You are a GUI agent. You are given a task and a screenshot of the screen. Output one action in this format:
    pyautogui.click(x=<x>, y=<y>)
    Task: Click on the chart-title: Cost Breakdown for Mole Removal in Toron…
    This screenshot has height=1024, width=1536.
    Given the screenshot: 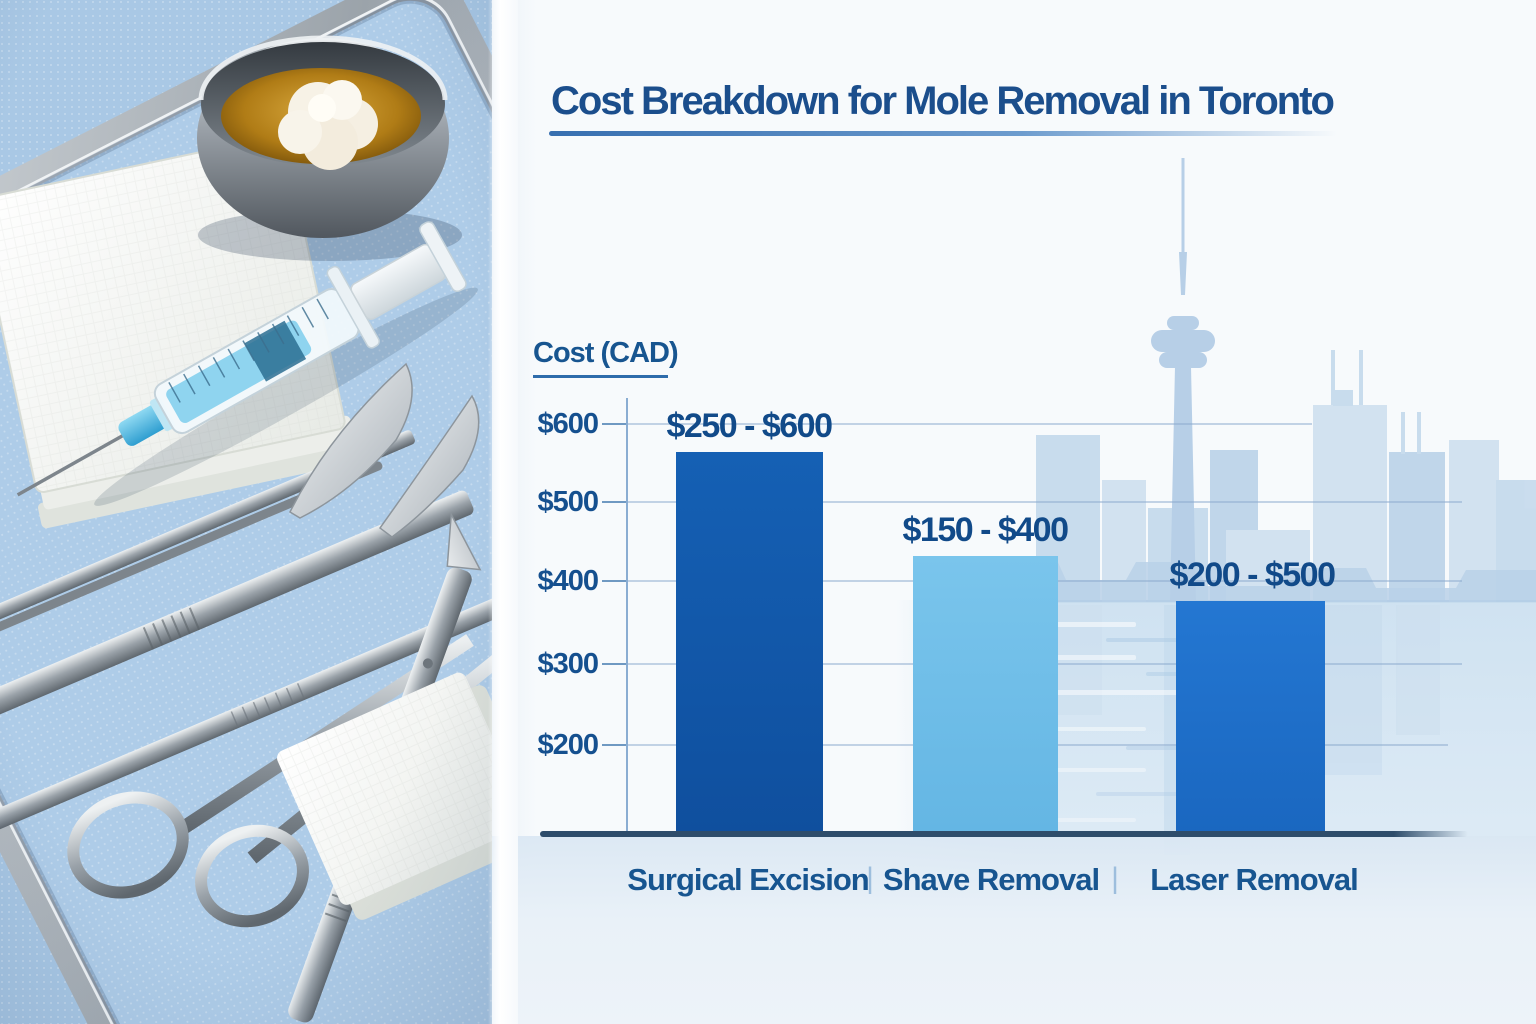 What is the action you would take?
    pyautogui.click(x=943, y=101)
    